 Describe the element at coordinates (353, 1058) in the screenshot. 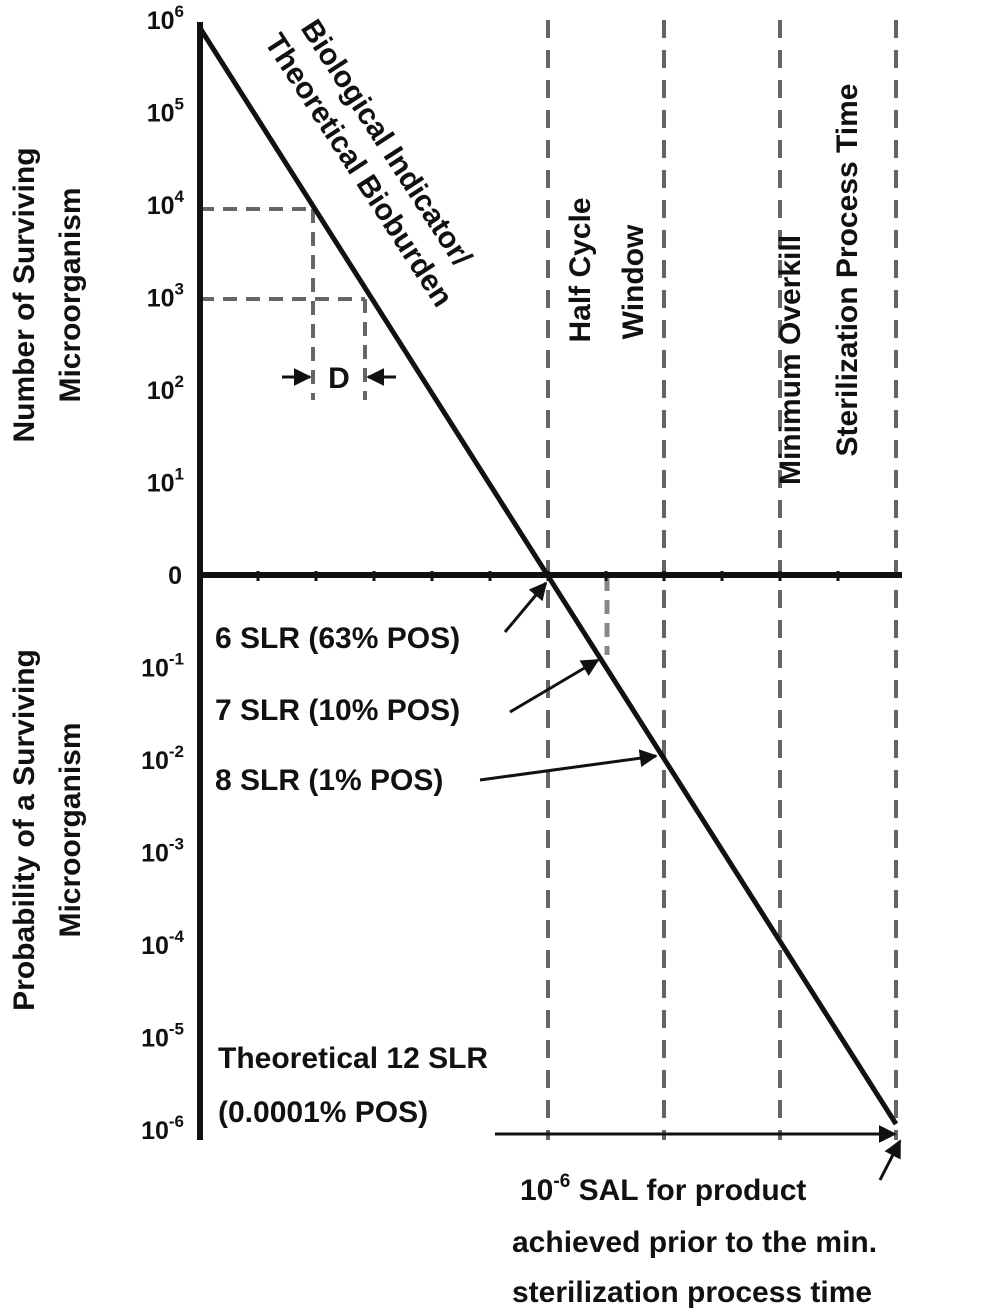

I see `slr12-label-line1: Theoretical 12 SLR` at that location.